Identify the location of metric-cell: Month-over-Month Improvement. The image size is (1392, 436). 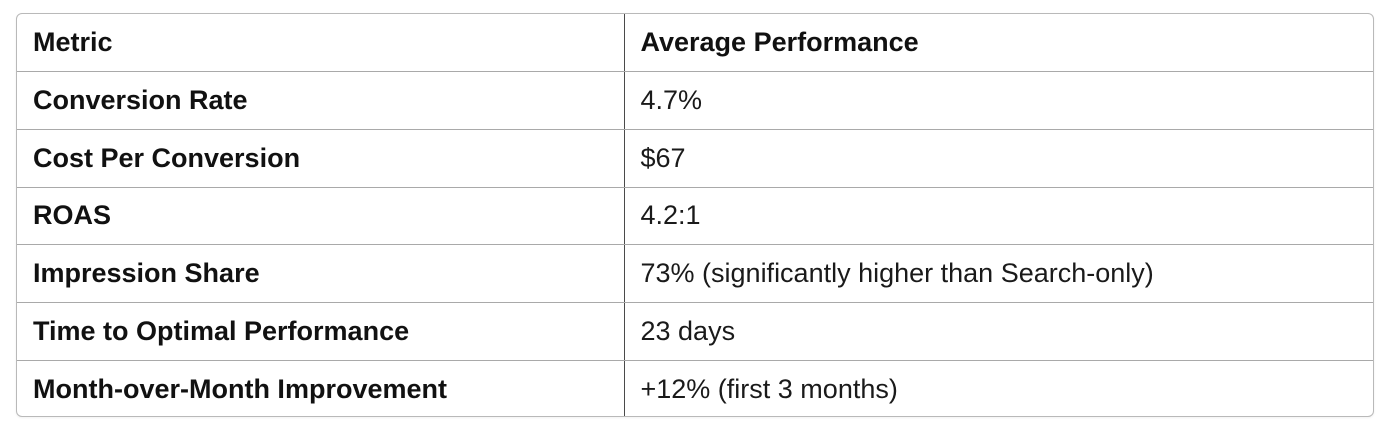
(321, 388).